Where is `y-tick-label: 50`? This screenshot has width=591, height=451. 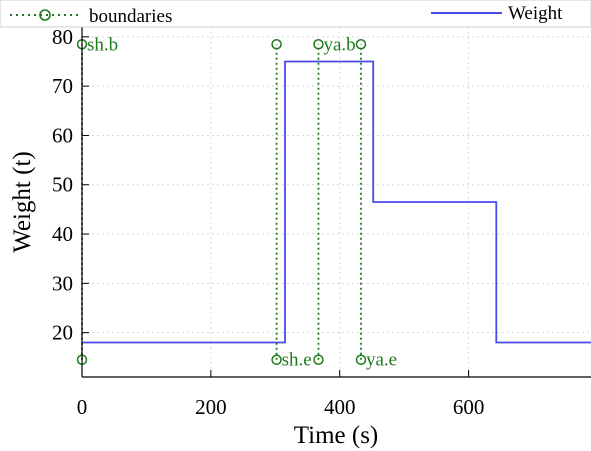
y-tick-label: 50 is located at coordinates (62, 185).